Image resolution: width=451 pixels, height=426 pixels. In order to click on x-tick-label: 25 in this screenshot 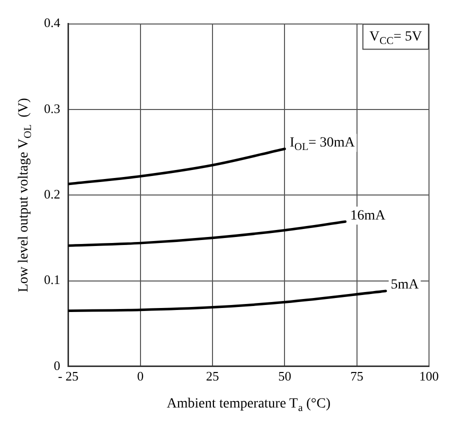, I will do `click(213, 376)`.